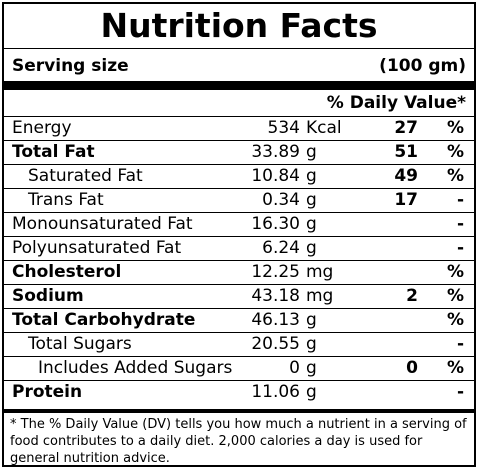 Image resolution: width=480 pixels, height=469 pixels. I want to click on nutrient-name: Energy, so click(42, 128).